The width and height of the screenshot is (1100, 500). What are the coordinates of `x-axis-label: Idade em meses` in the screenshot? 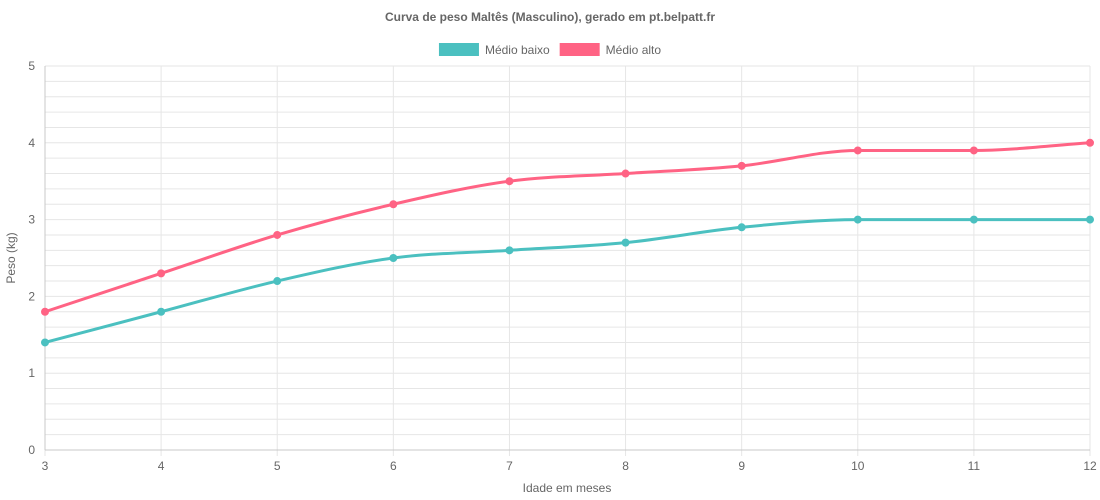 It's located at (567, 488).